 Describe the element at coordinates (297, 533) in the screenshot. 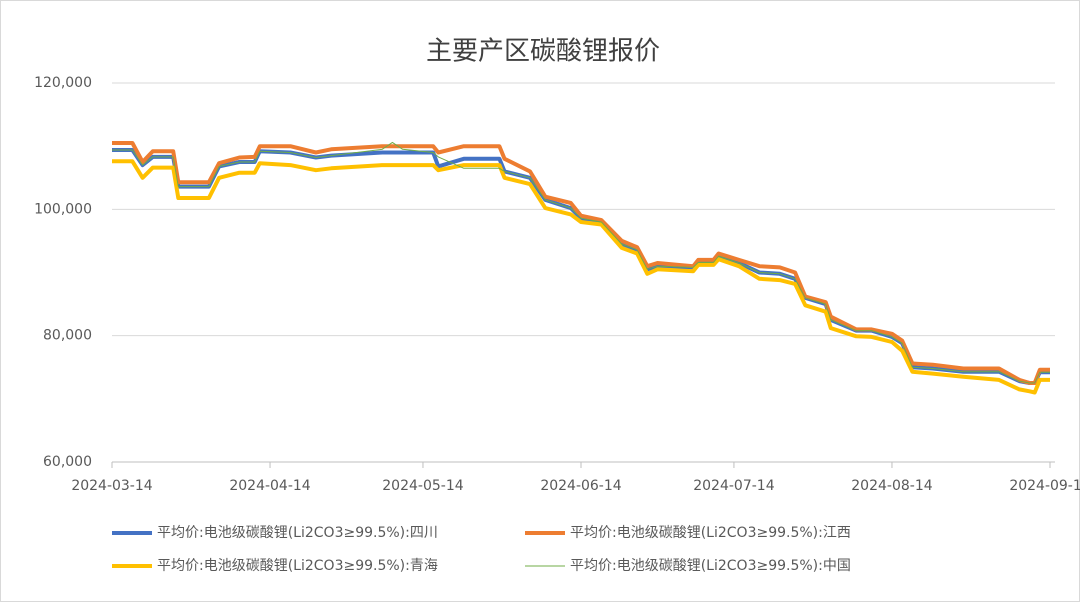

I see `legend-label: 平均价:电池级碳酸锂(Li2CO3≥99.5%):四川` at that location.